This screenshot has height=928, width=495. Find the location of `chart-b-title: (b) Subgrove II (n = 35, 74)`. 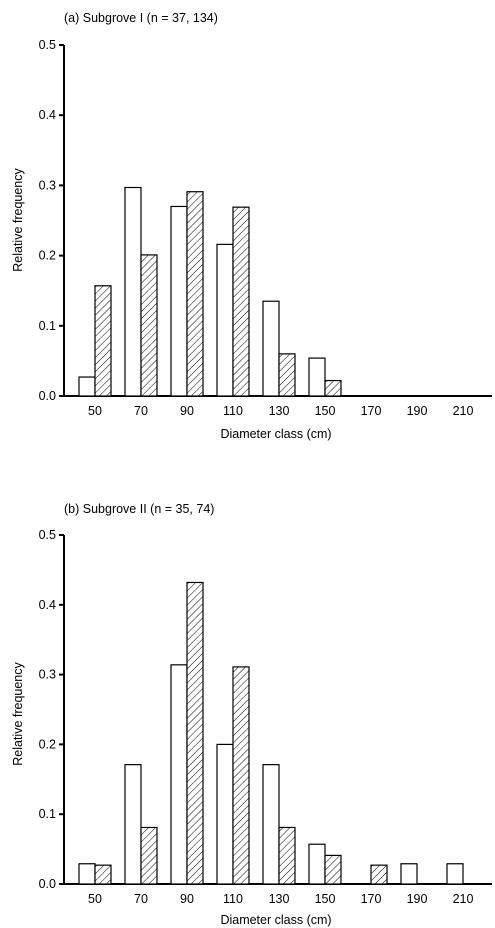

chart-b-title: (b) Subgrove II (n = 35, 74) is located at coordinates (139, 509).